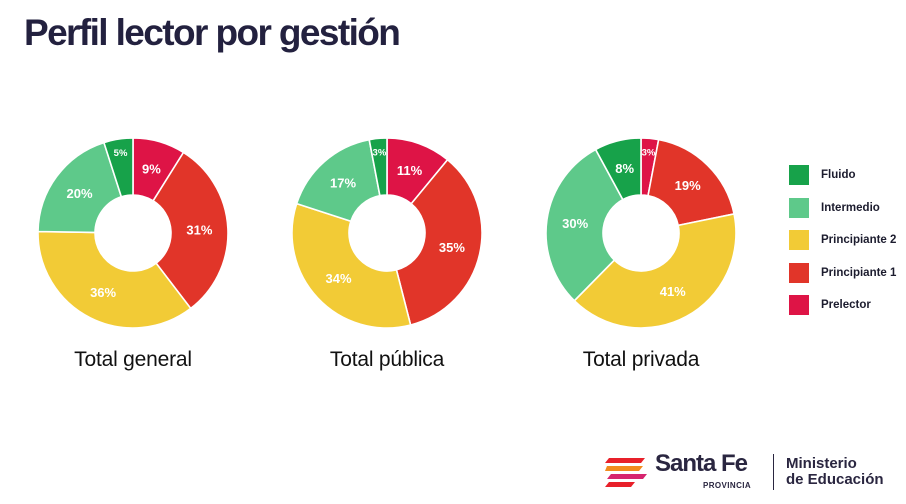 The height and width of the screenshot is (504, 906). I want to click on chart-title: Total general, so click(133, 359).